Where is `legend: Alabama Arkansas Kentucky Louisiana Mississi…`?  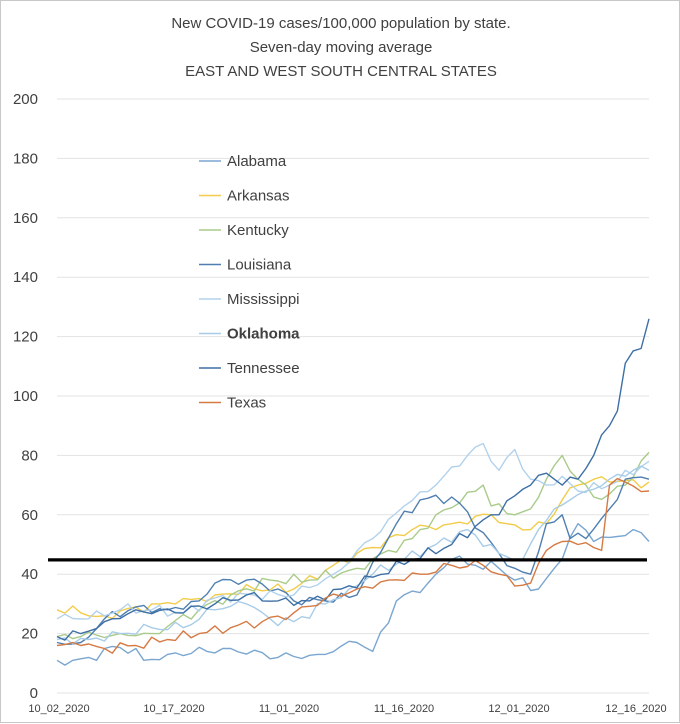 legend: Alabama Arkansas Kentucky Louisiana Mississi… is located at coordinates (249, 282).